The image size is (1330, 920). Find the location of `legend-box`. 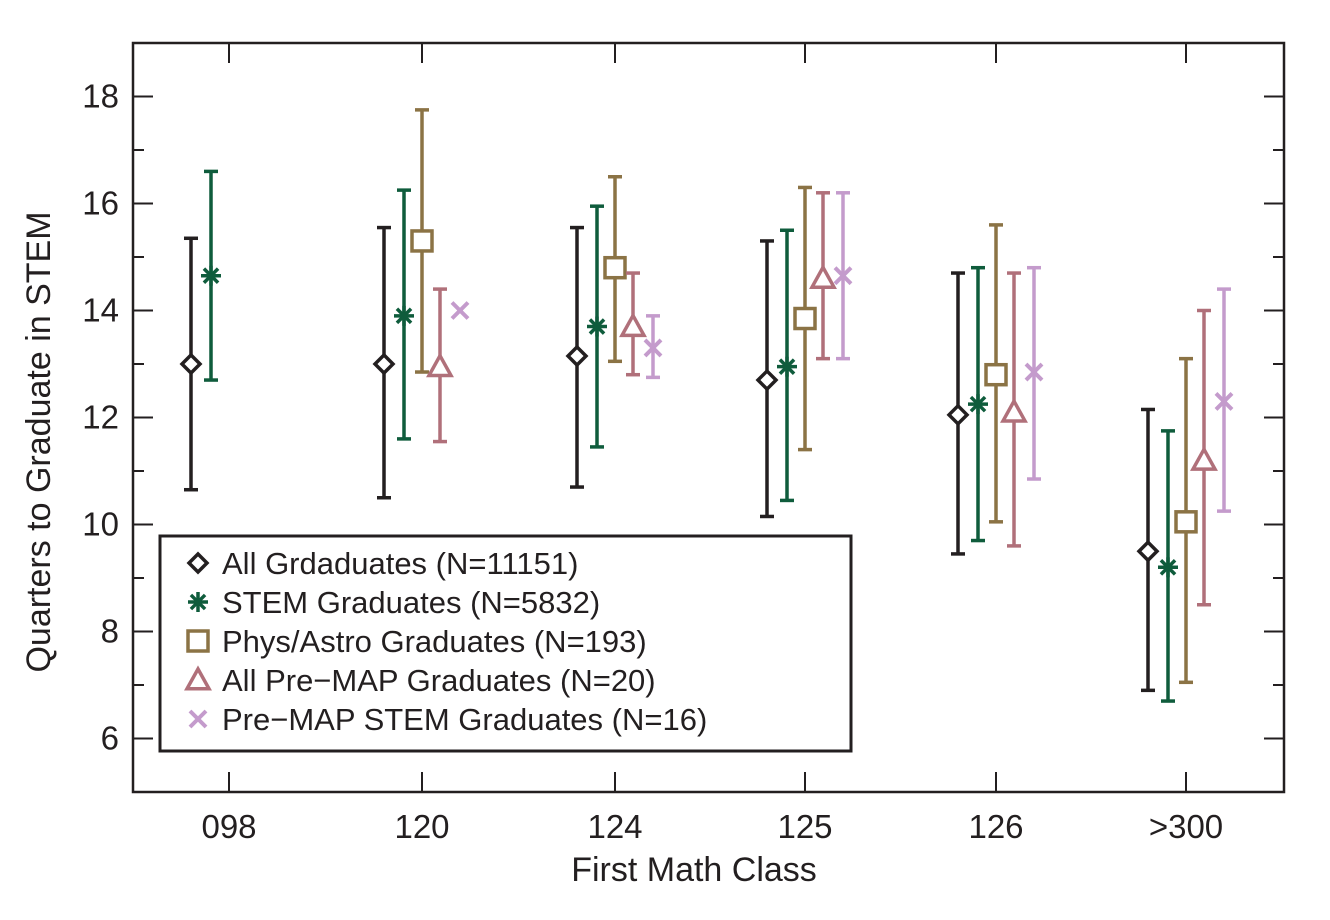

legend-box is located at coordinates (505, 643).